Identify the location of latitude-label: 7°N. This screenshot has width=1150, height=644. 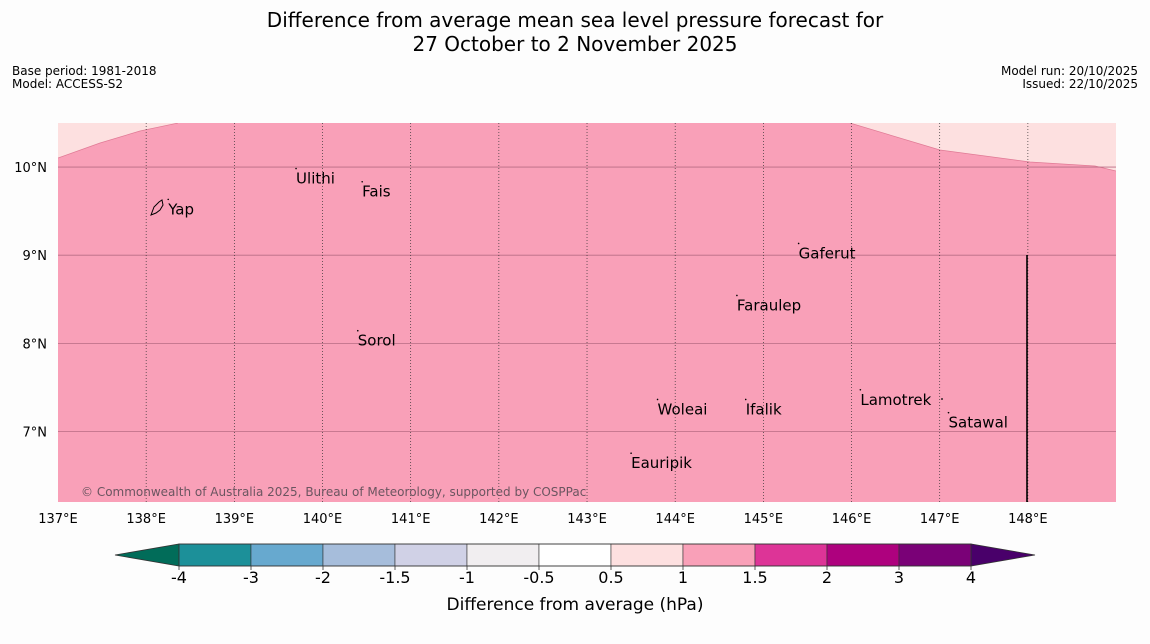
(35, 432).